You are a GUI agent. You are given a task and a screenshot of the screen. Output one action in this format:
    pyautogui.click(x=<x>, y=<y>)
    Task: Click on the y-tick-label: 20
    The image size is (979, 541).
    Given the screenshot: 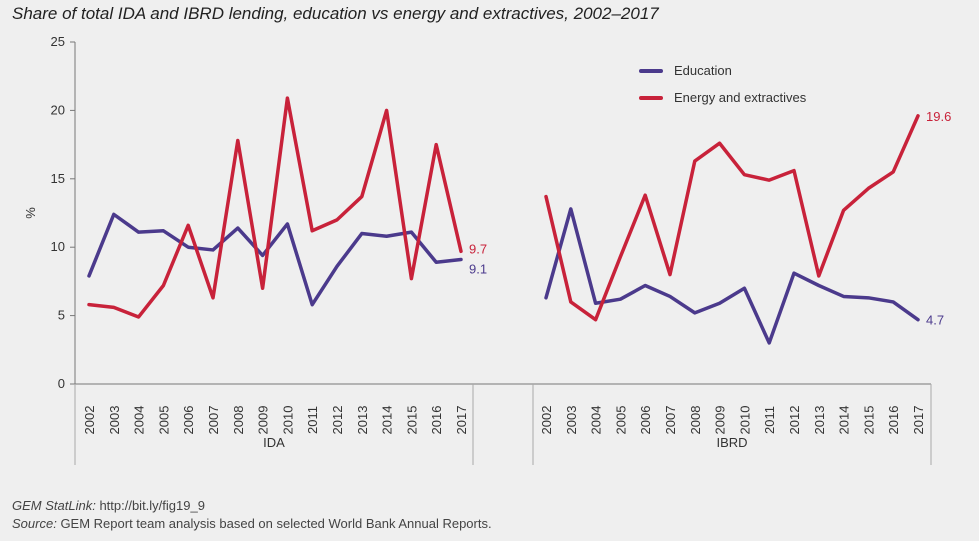 What is the action you would take?
    pyautogui.click(x=58, y=109)
    